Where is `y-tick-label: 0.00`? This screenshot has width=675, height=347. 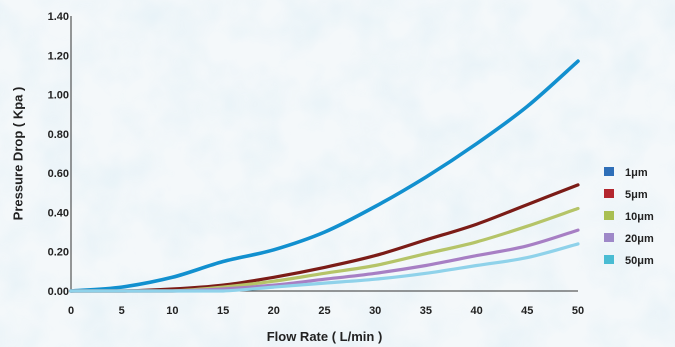
y-tick-label: 0.00 is located at coordinates (58, 292).